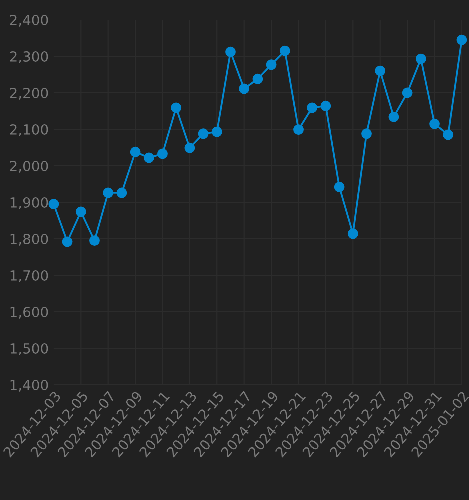 Image resolution: width=469 pixels, height=500 pixels. I want to click on y-tick-label: 1,600, so click(29, 312).